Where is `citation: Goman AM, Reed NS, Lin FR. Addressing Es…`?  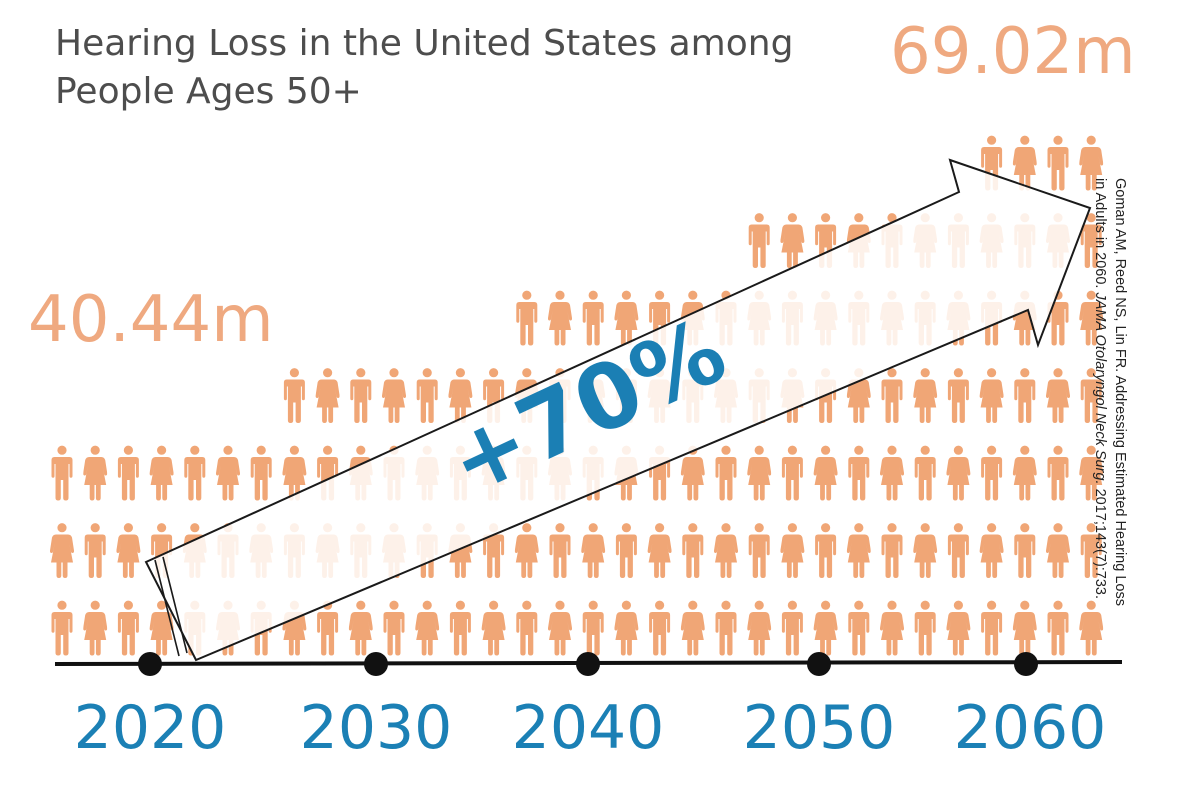 citation: Goman AM, Reed NS, Lin FR. Addressing Es… is located at coordinates (1110, 408).